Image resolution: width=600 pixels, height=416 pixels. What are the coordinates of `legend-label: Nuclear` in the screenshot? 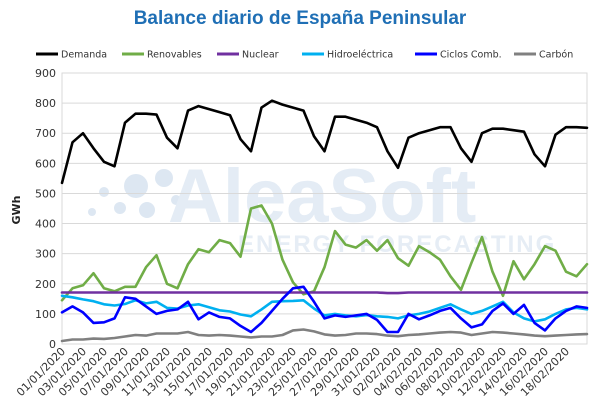 It's located at (260, 55).